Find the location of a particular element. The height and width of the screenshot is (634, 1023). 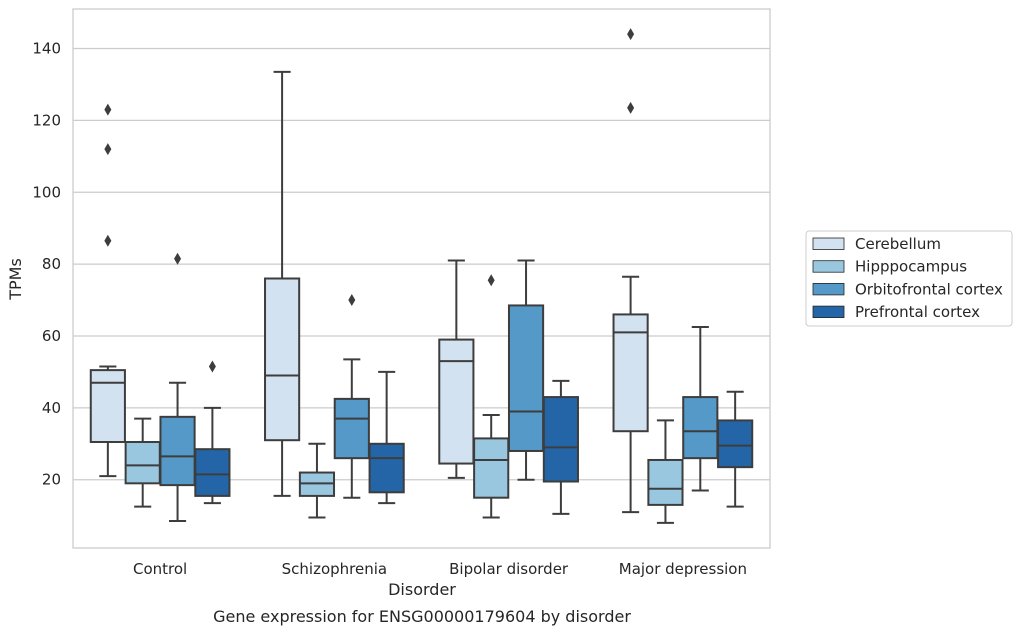

x-axis-label: Disorder is located at coordinates (422, 589).